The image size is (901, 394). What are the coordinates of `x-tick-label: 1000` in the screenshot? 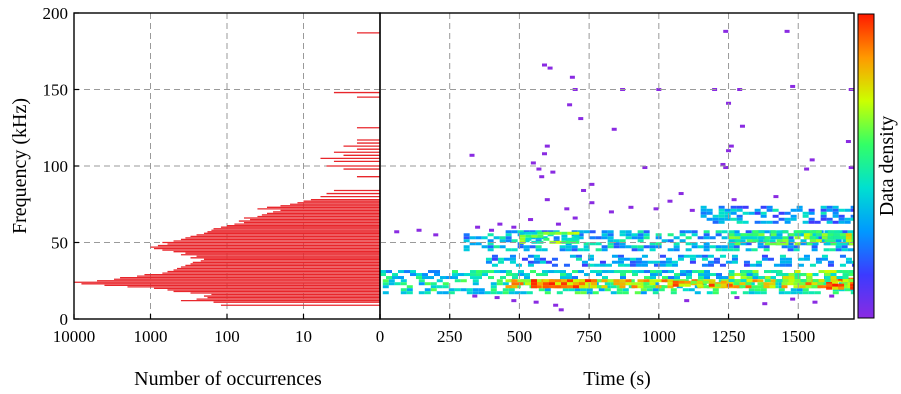 It's located at (151, 336).